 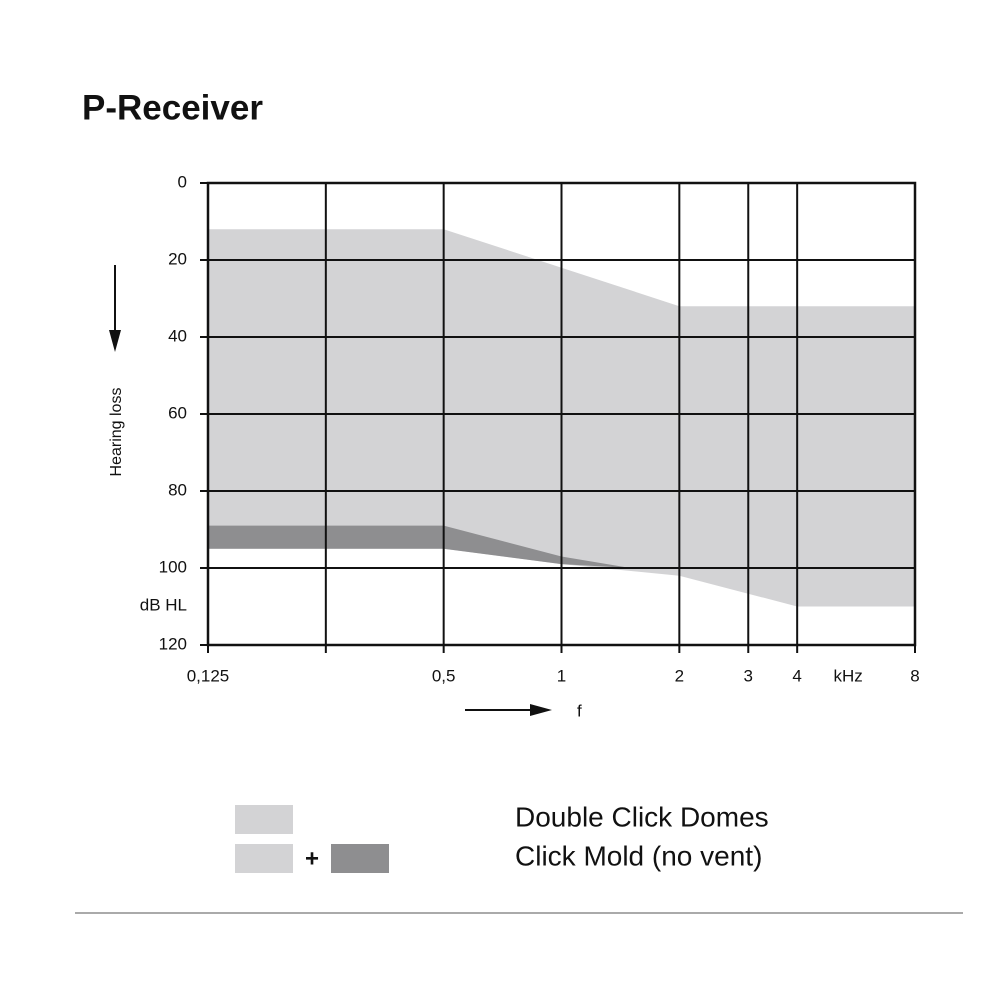 What do you see at coordinates (638, 855) in the screenshot?
I see `legend-label: Click Mold (no vent)` at bounding box center [638, 855].